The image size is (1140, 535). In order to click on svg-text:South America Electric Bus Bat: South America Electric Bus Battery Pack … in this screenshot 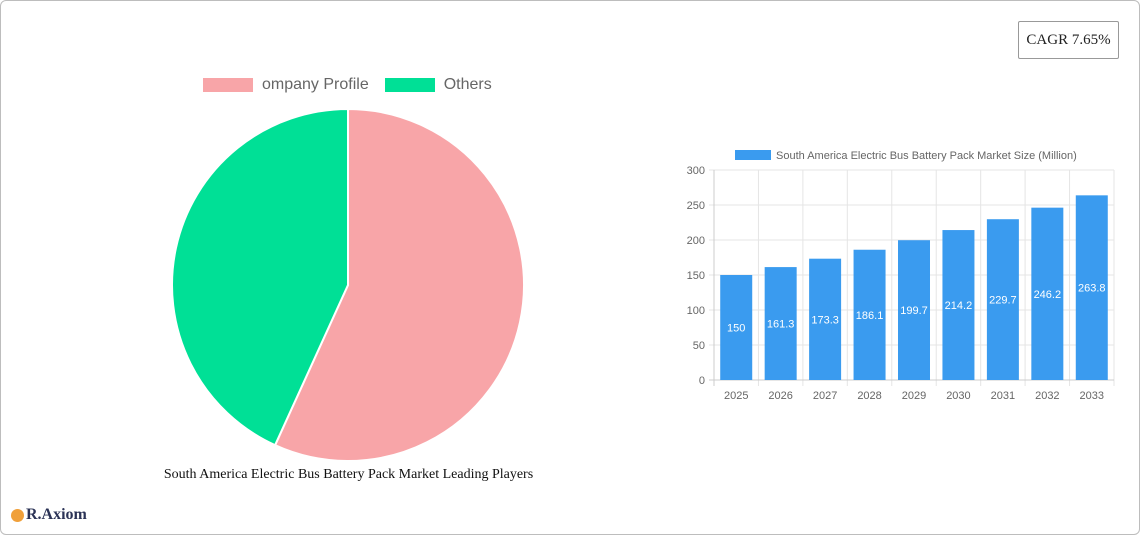, I will do `click(926, 156)`.